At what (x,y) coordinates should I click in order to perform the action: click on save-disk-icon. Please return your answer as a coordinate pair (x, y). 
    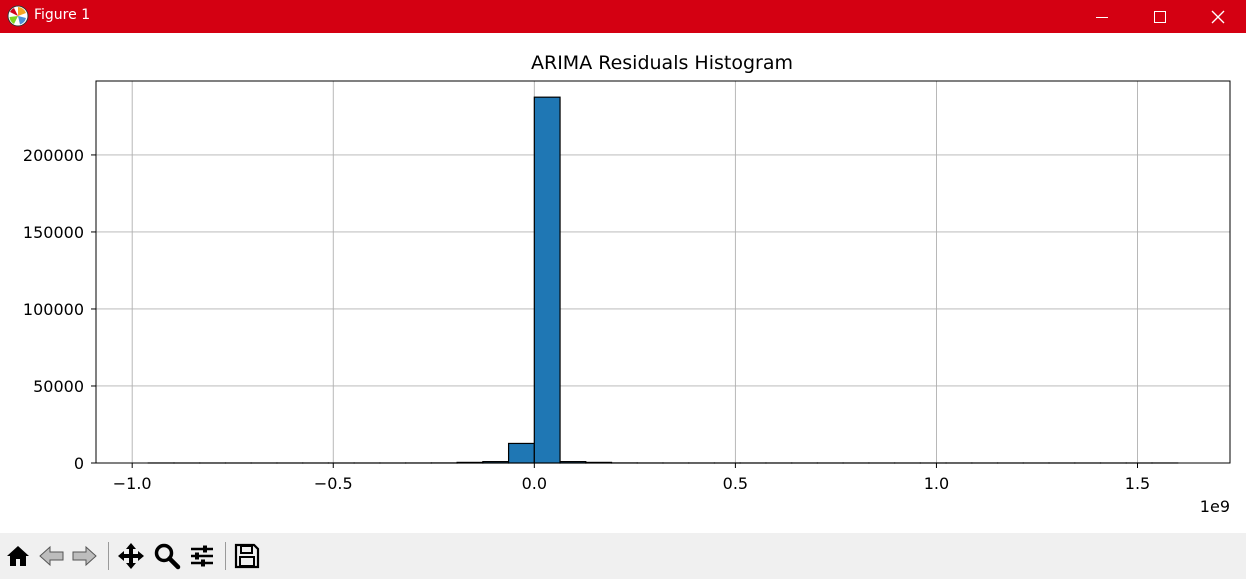
    Looking at the image, I should click on (247, 556).